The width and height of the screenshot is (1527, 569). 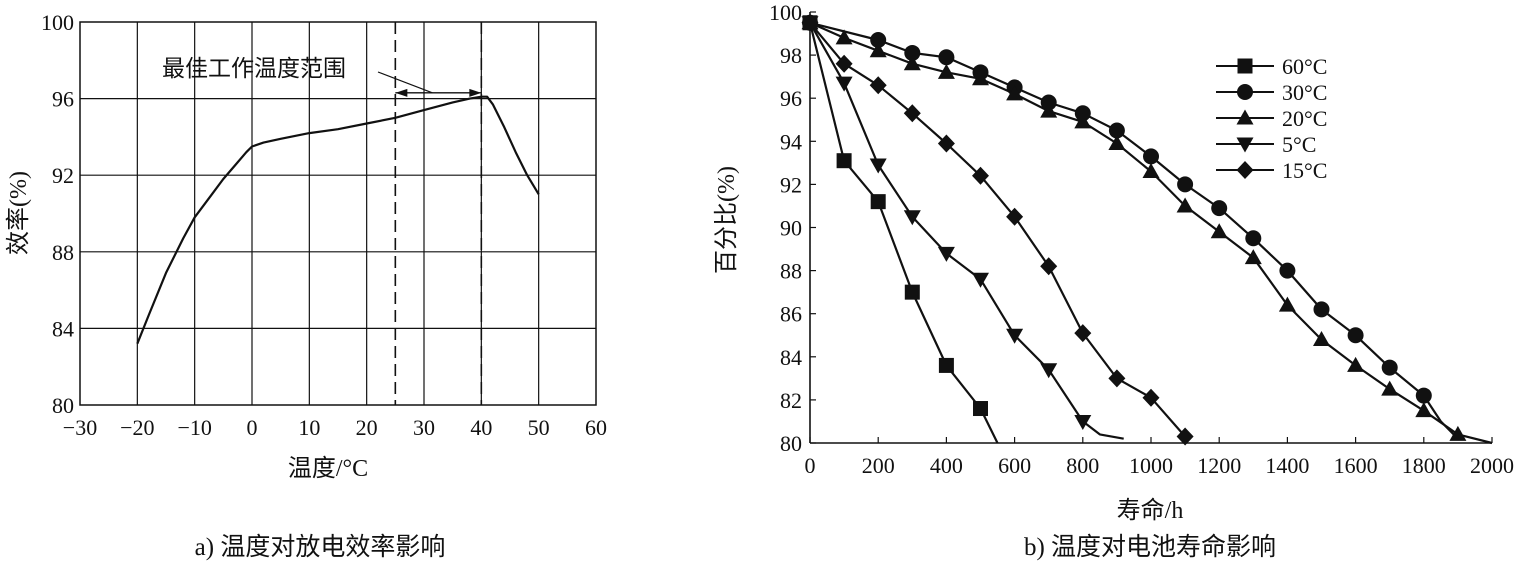 I want to click on legend-marker-triangle-up, so click(x=1245, y=117).